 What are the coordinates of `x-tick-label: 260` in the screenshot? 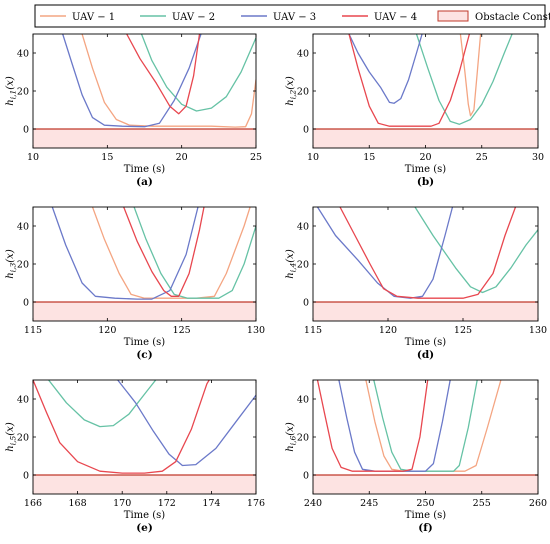 It's located at (538, 503).